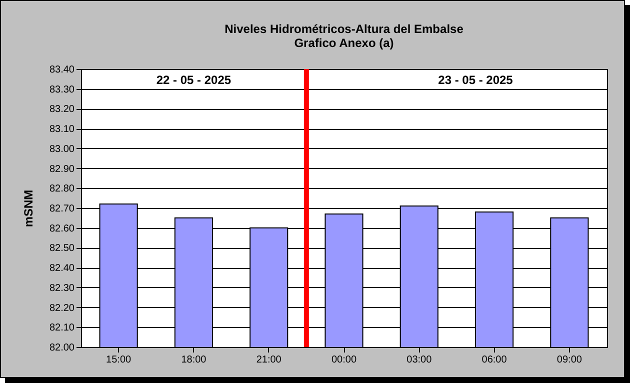 The image size is (633, 386). I want to click on chart-subtitle: Grafico Anexo (a), so click(344, 43).